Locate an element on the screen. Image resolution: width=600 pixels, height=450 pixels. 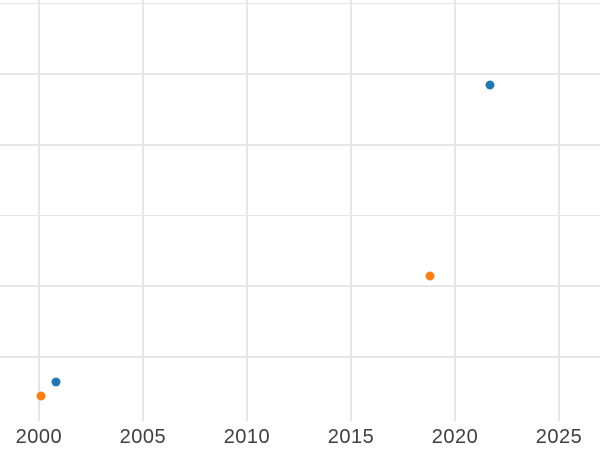
x-tick-label: 2010 is located at coordinates (247, 437).